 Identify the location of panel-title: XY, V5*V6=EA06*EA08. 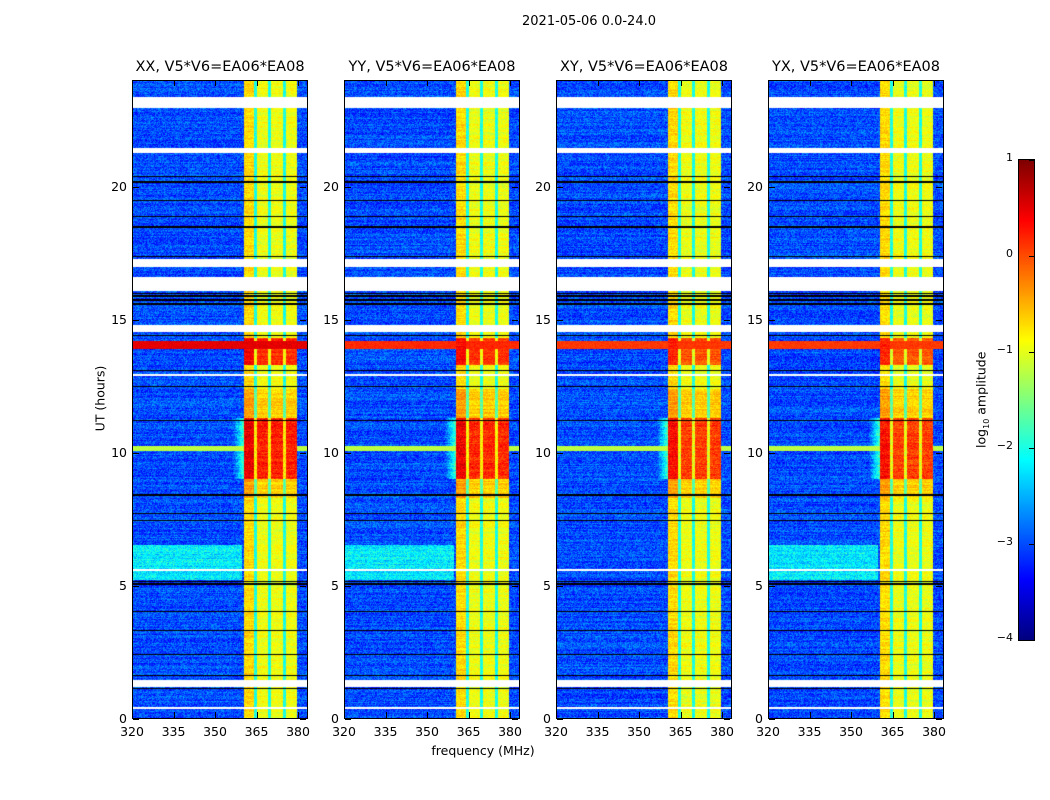
(643, 67).